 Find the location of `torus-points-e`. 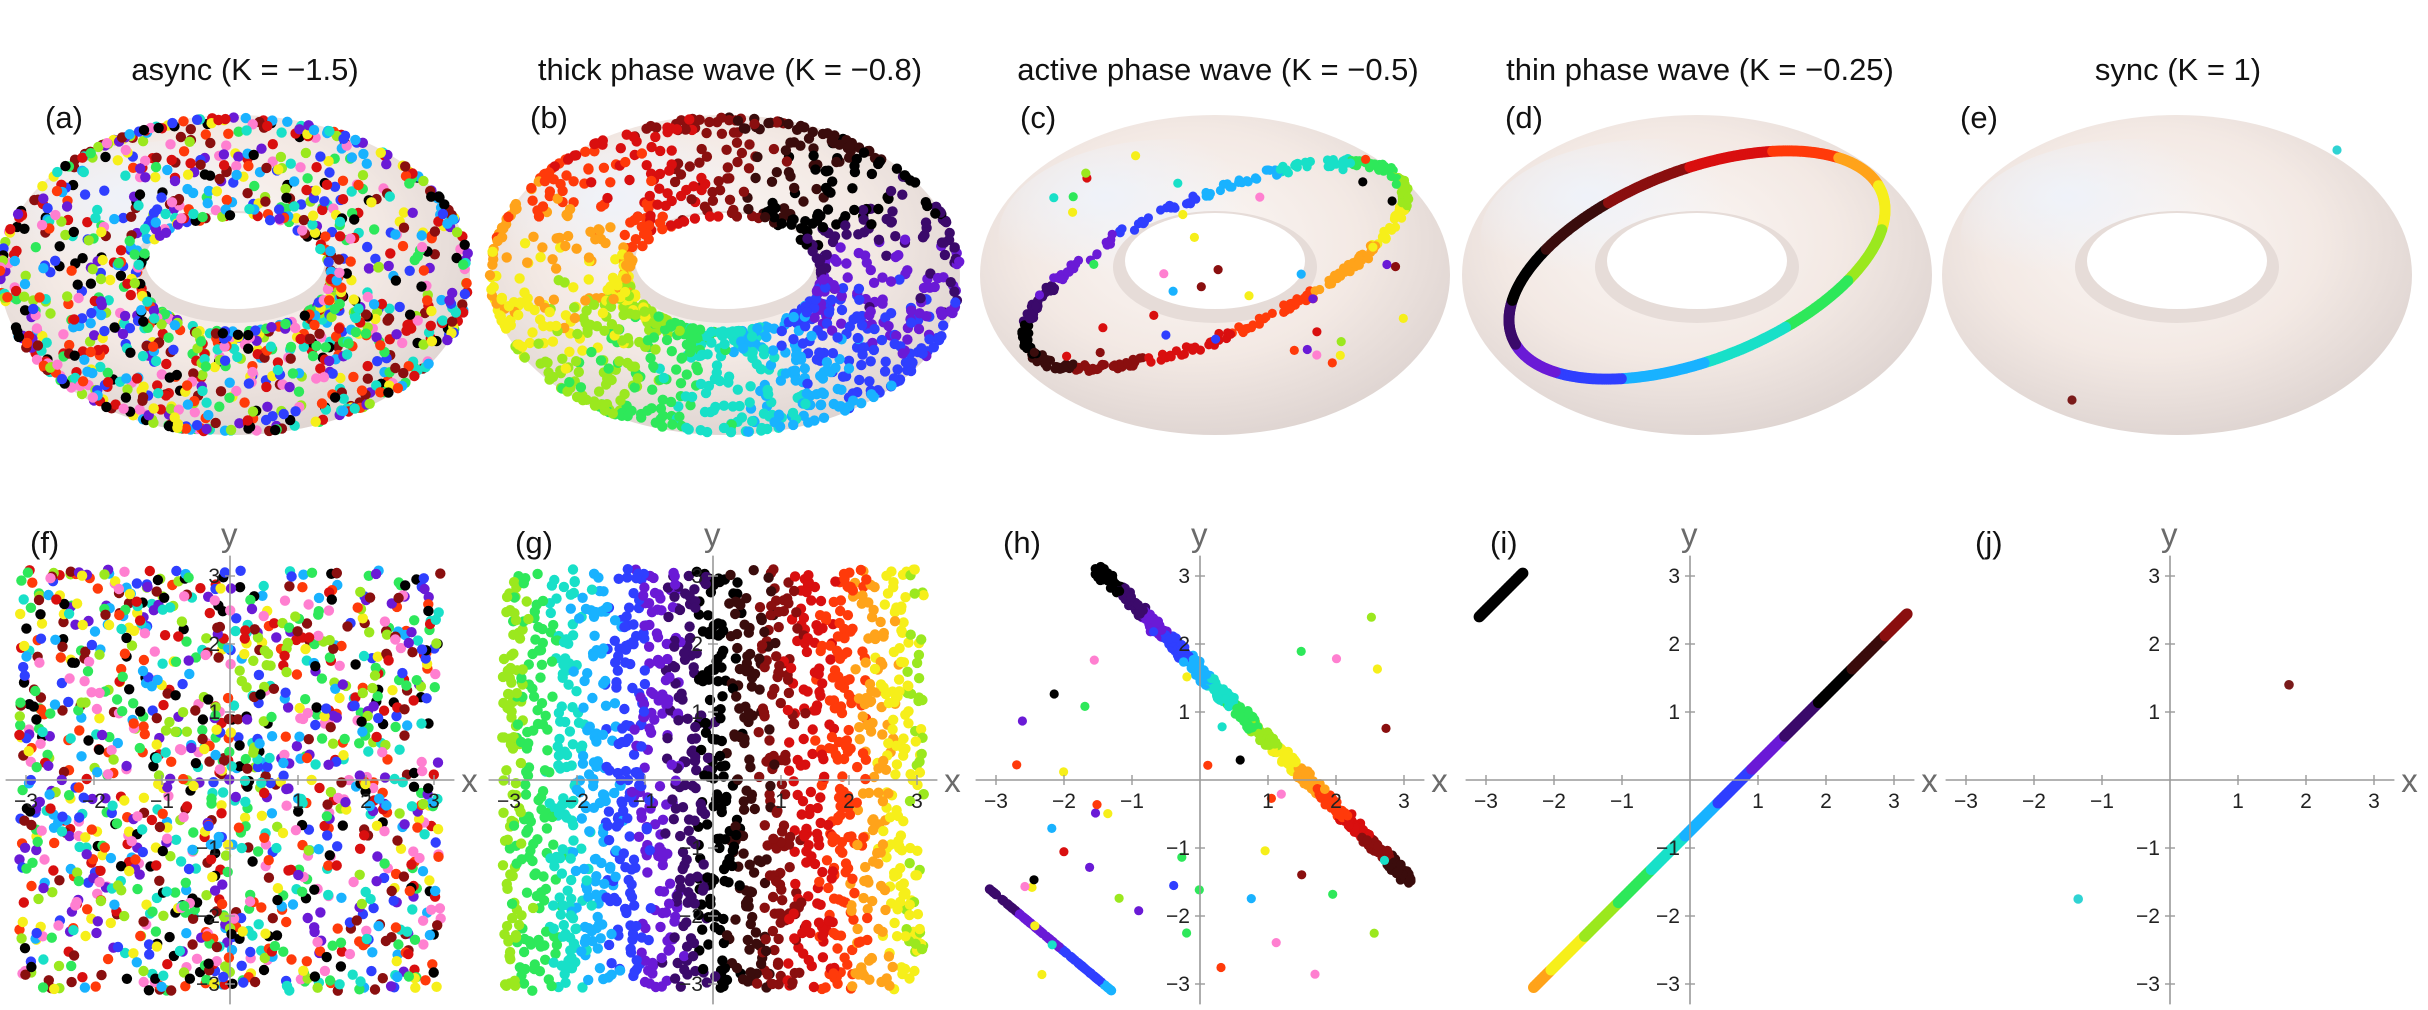

torus-points-e is located at coordinates (2204, 275).